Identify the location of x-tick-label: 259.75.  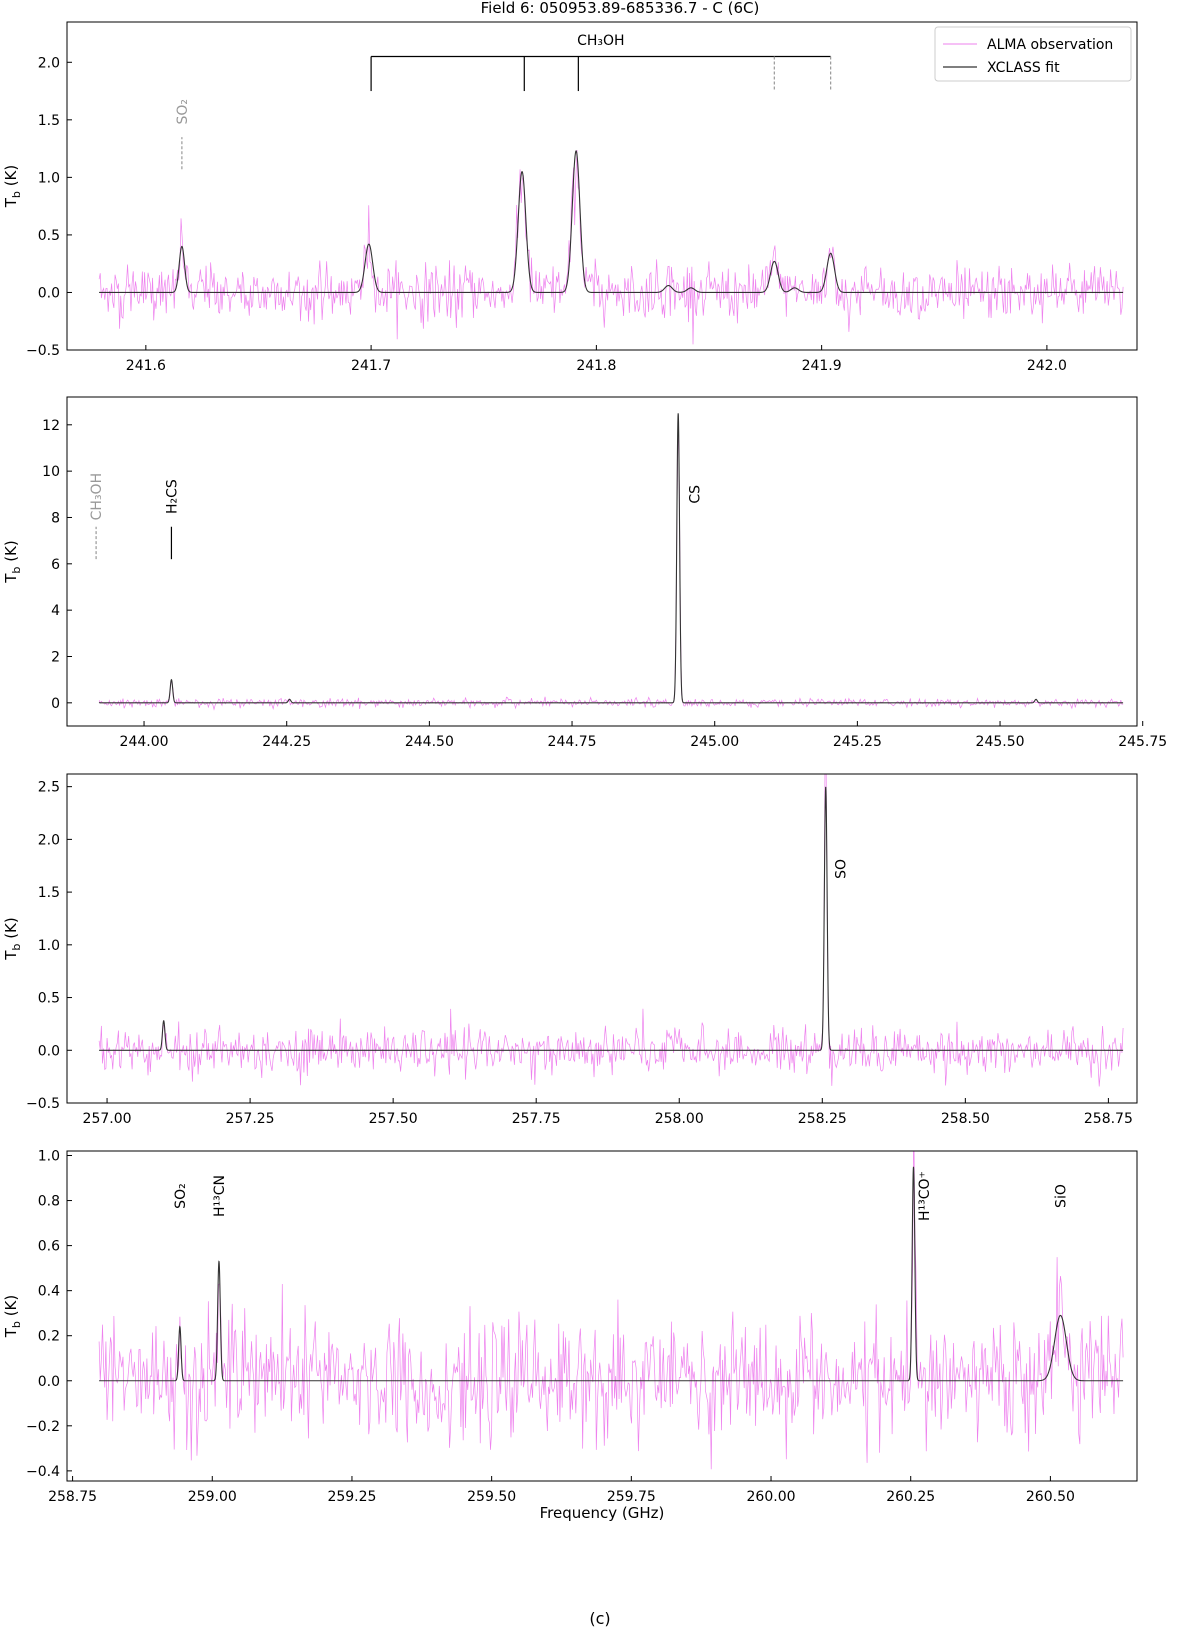
(631, 1497).